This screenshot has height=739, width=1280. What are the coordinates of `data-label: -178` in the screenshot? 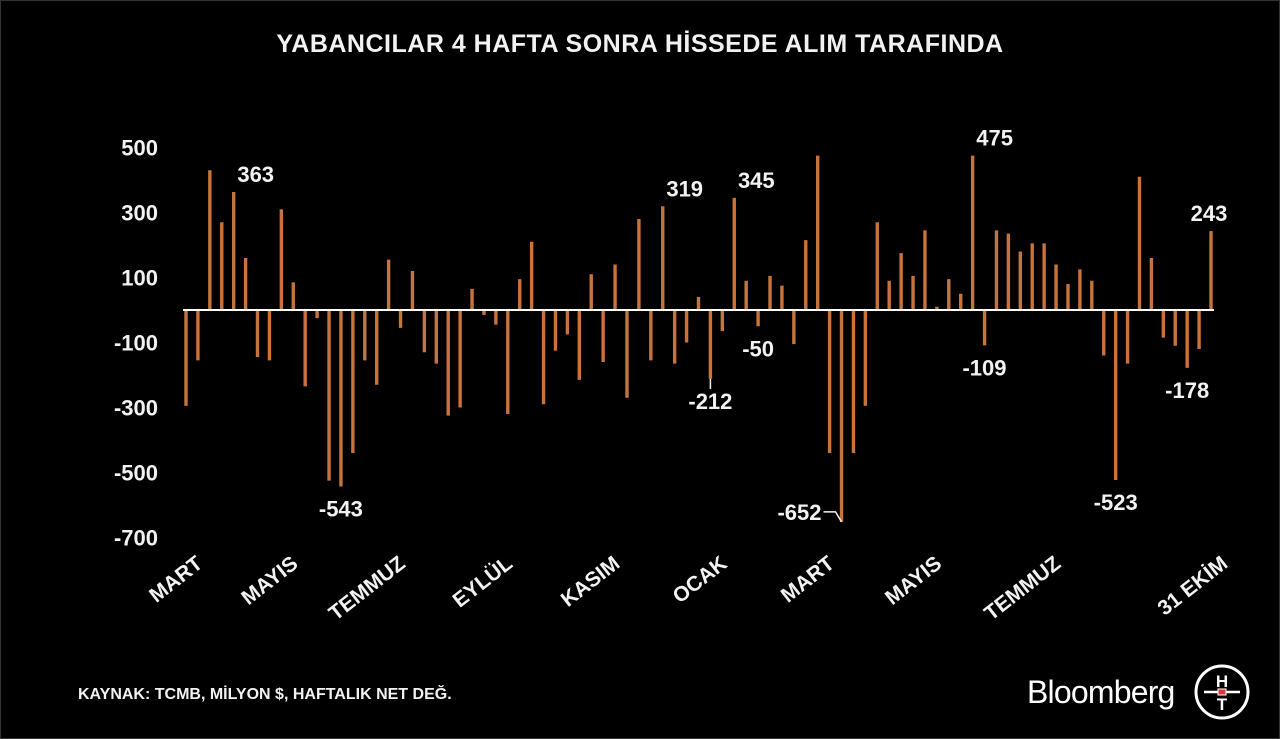 It's located at (1187, 390).